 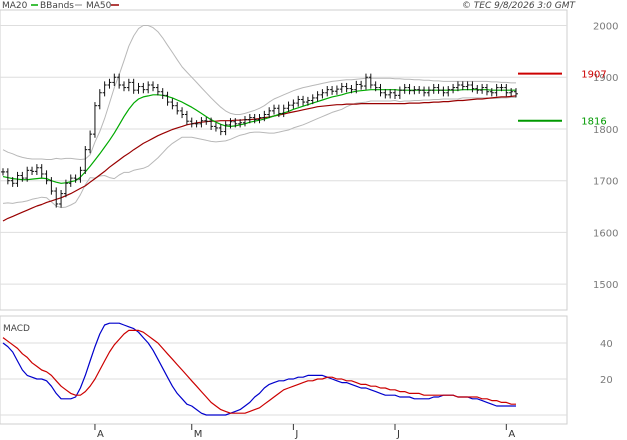 I want to click on legend-label-ma20: MA20, so click(x=15, y=6).